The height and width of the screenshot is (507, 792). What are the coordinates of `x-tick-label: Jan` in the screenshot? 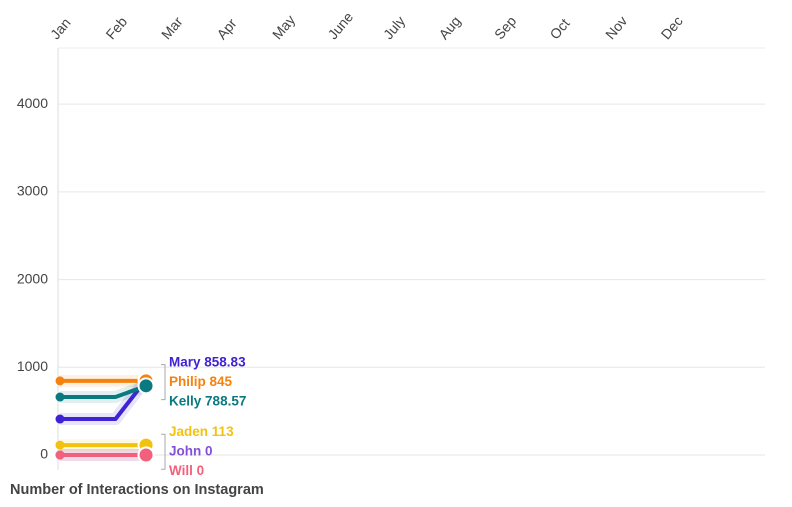 It's located at (60, 29).